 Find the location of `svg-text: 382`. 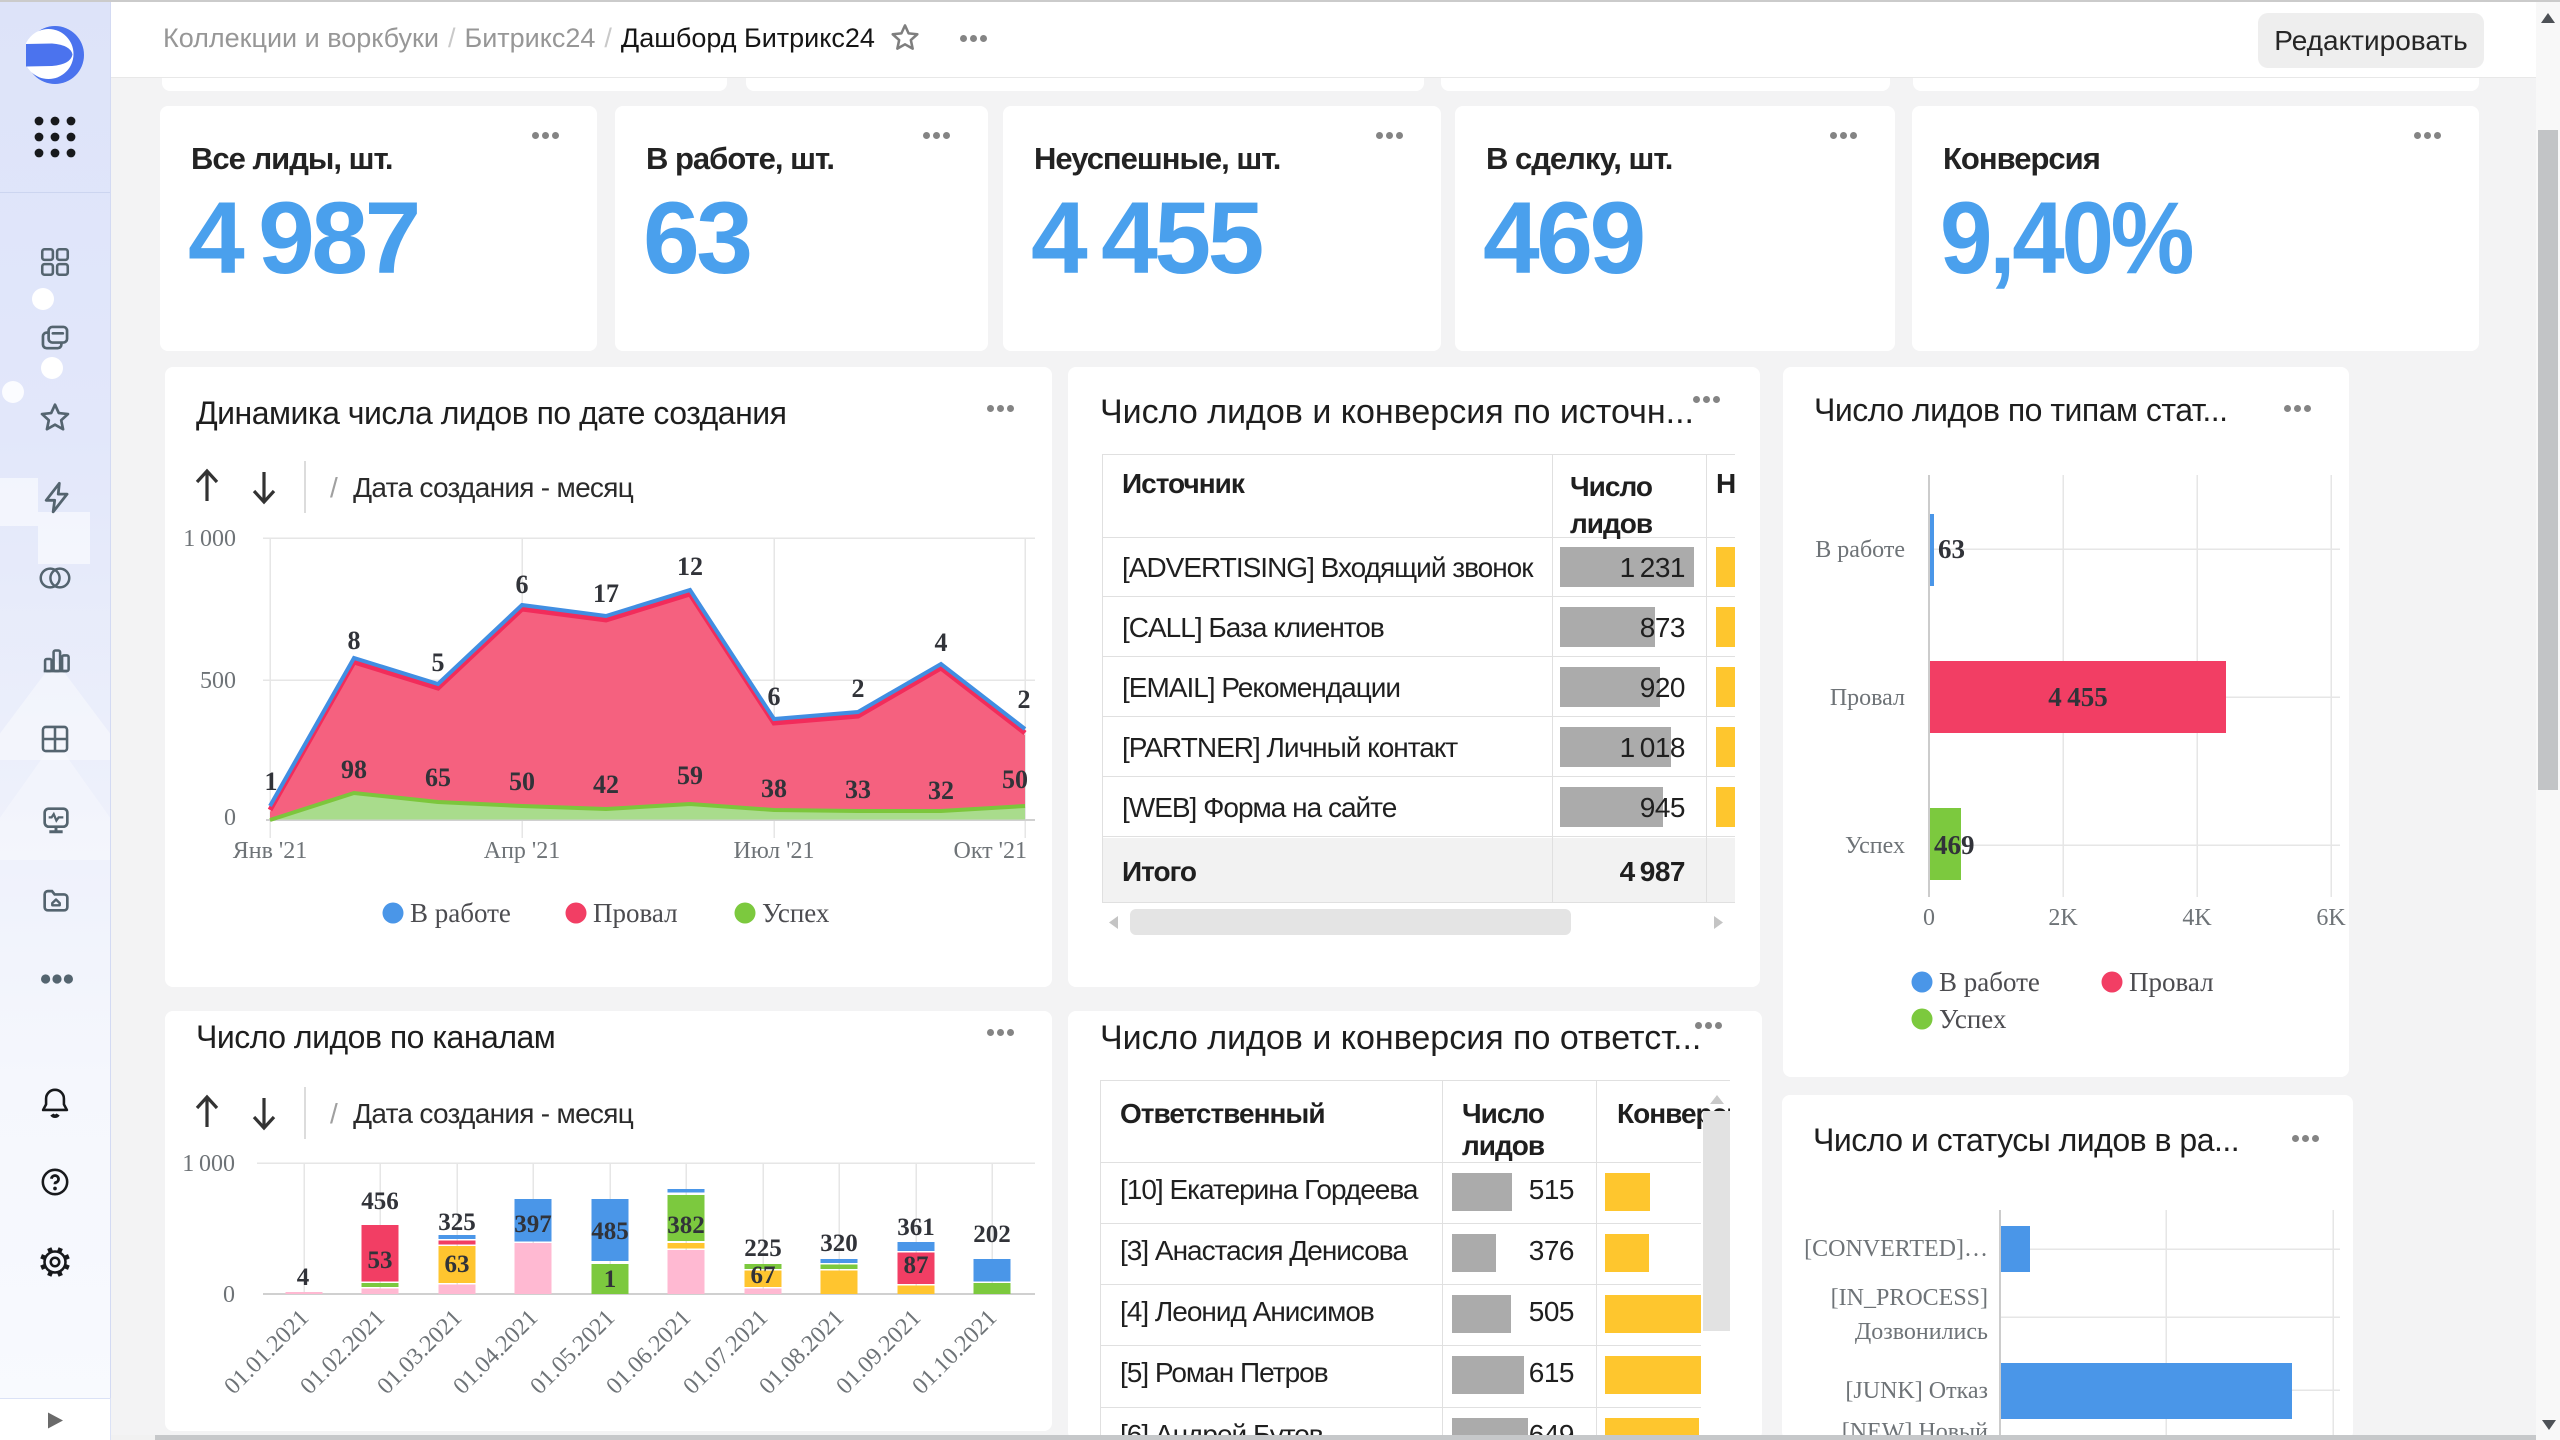

svg-text: 382 is located at coordinates (686, 1225).